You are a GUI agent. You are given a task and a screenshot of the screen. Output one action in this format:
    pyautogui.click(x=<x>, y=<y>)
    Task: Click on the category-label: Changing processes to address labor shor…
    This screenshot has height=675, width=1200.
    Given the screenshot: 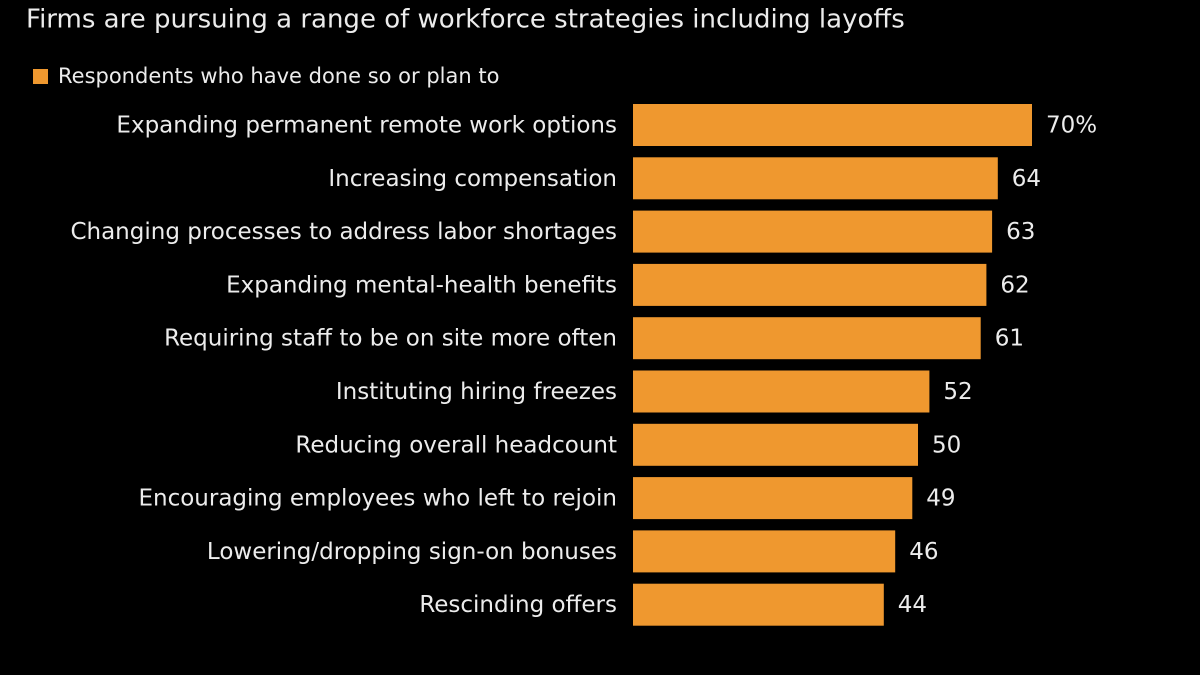 What is the action you would take?
    pyautogui.click(x=343, y=232)
    